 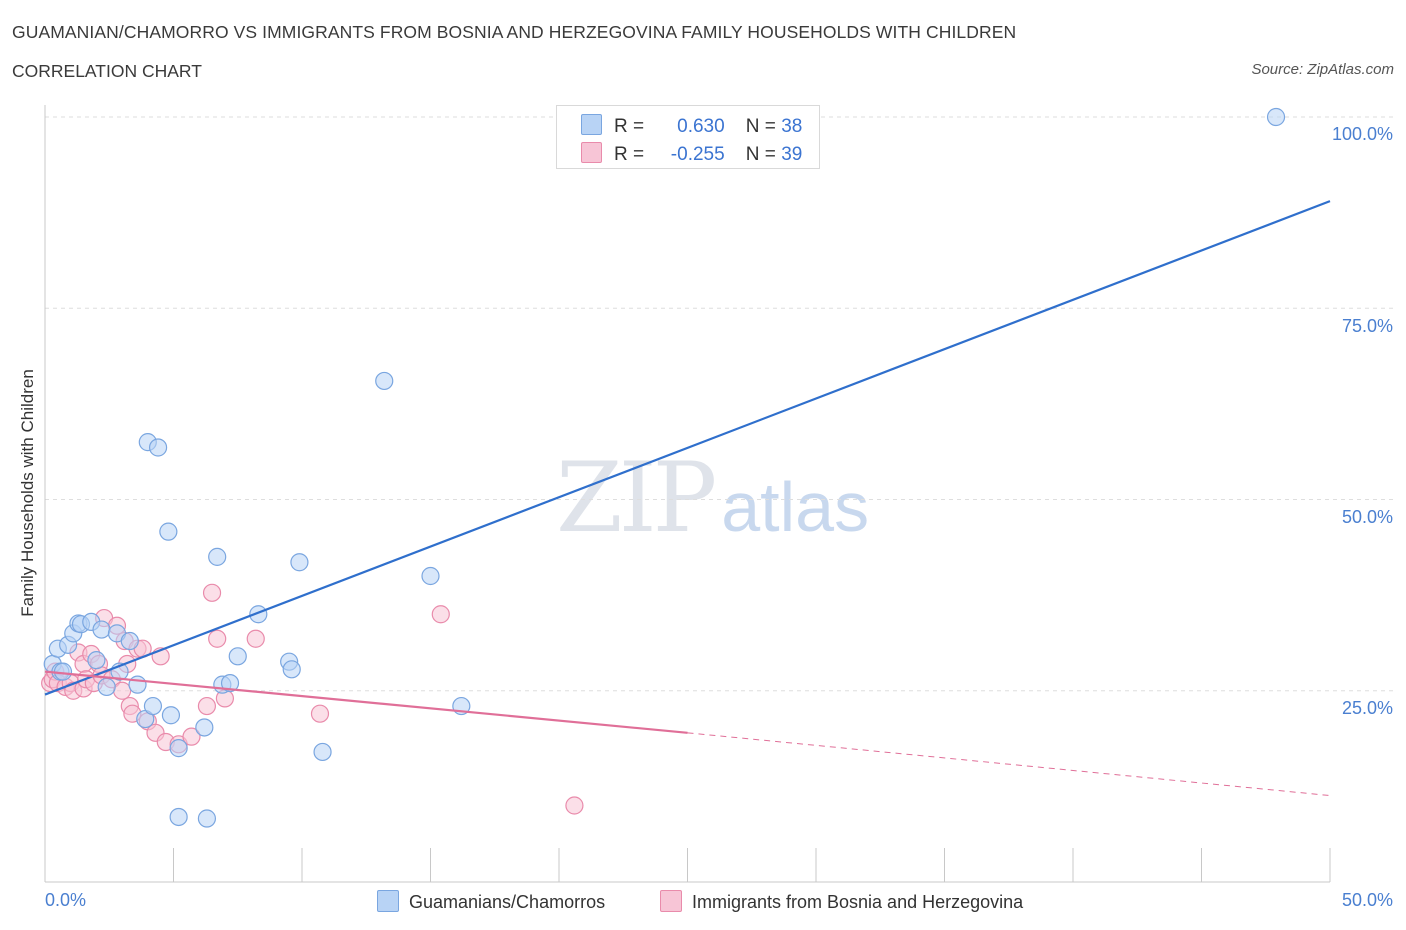 I want to click on n-value-guamanian: 38, so click(x=792, y=126).